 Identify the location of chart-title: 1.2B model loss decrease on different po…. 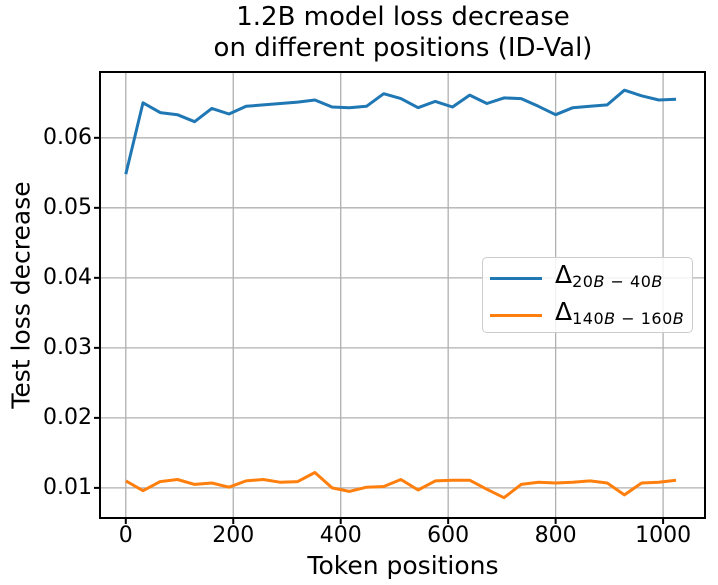
(403, 33).